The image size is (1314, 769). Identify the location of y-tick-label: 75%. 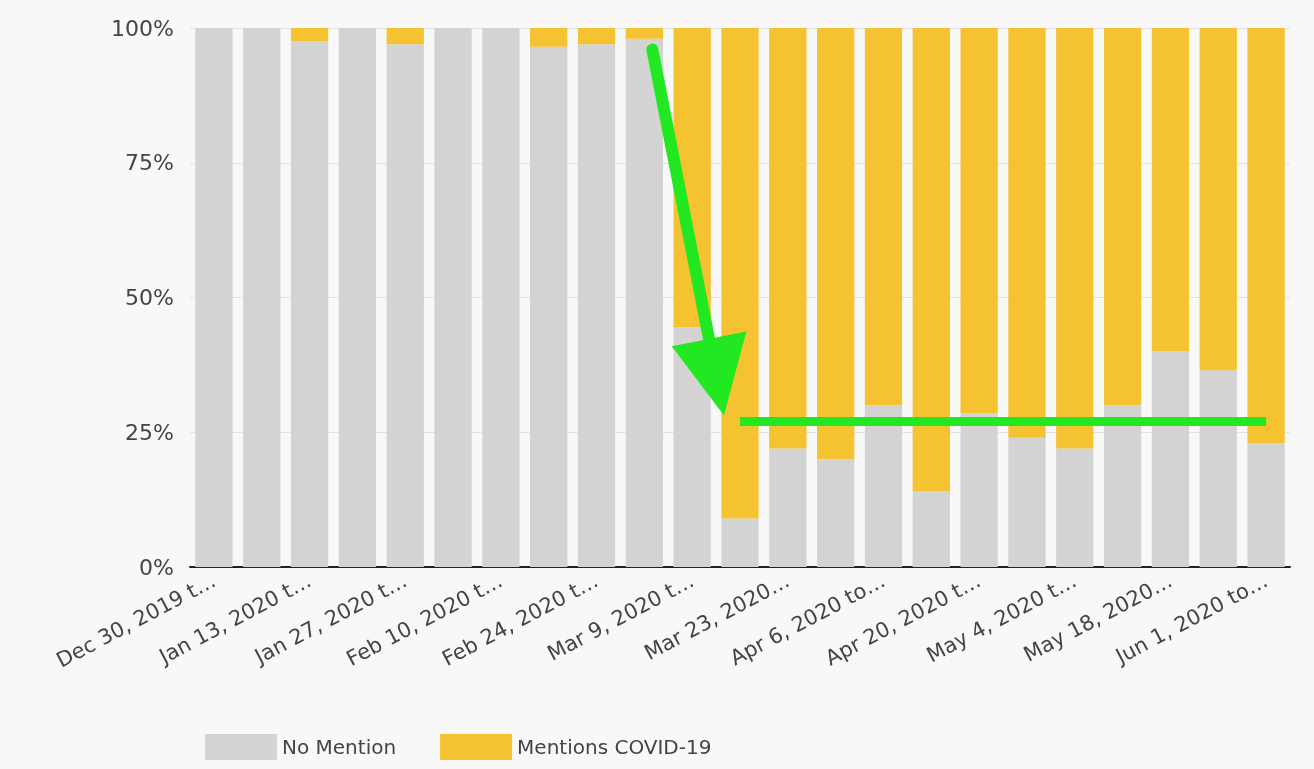
(149, 163).